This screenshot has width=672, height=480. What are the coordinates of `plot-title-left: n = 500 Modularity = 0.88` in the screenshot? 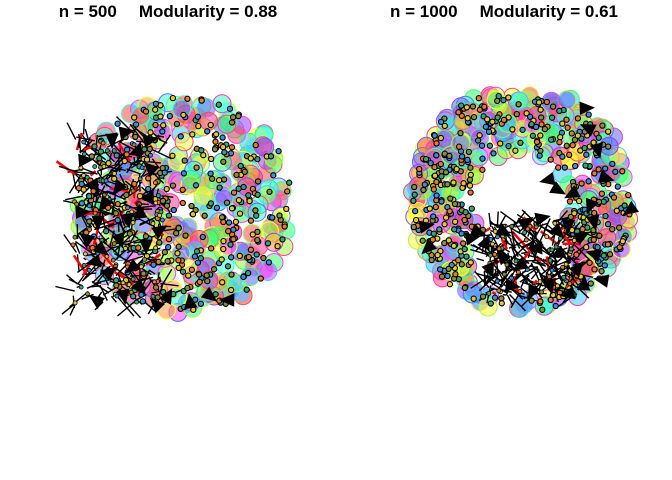 It's located at (168, 12).